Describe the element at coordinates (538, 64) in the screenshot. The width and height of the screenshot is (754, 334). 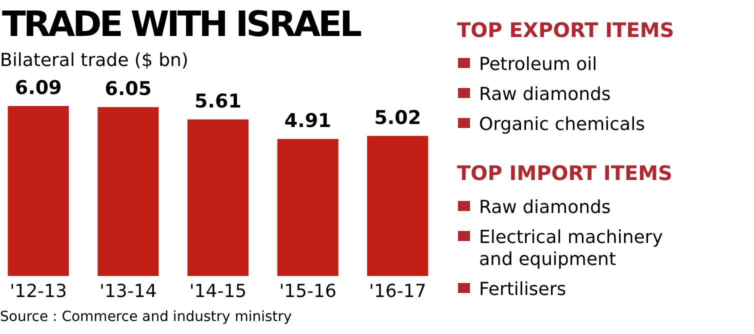
I see `category-label: Petroleum oil` at that location.